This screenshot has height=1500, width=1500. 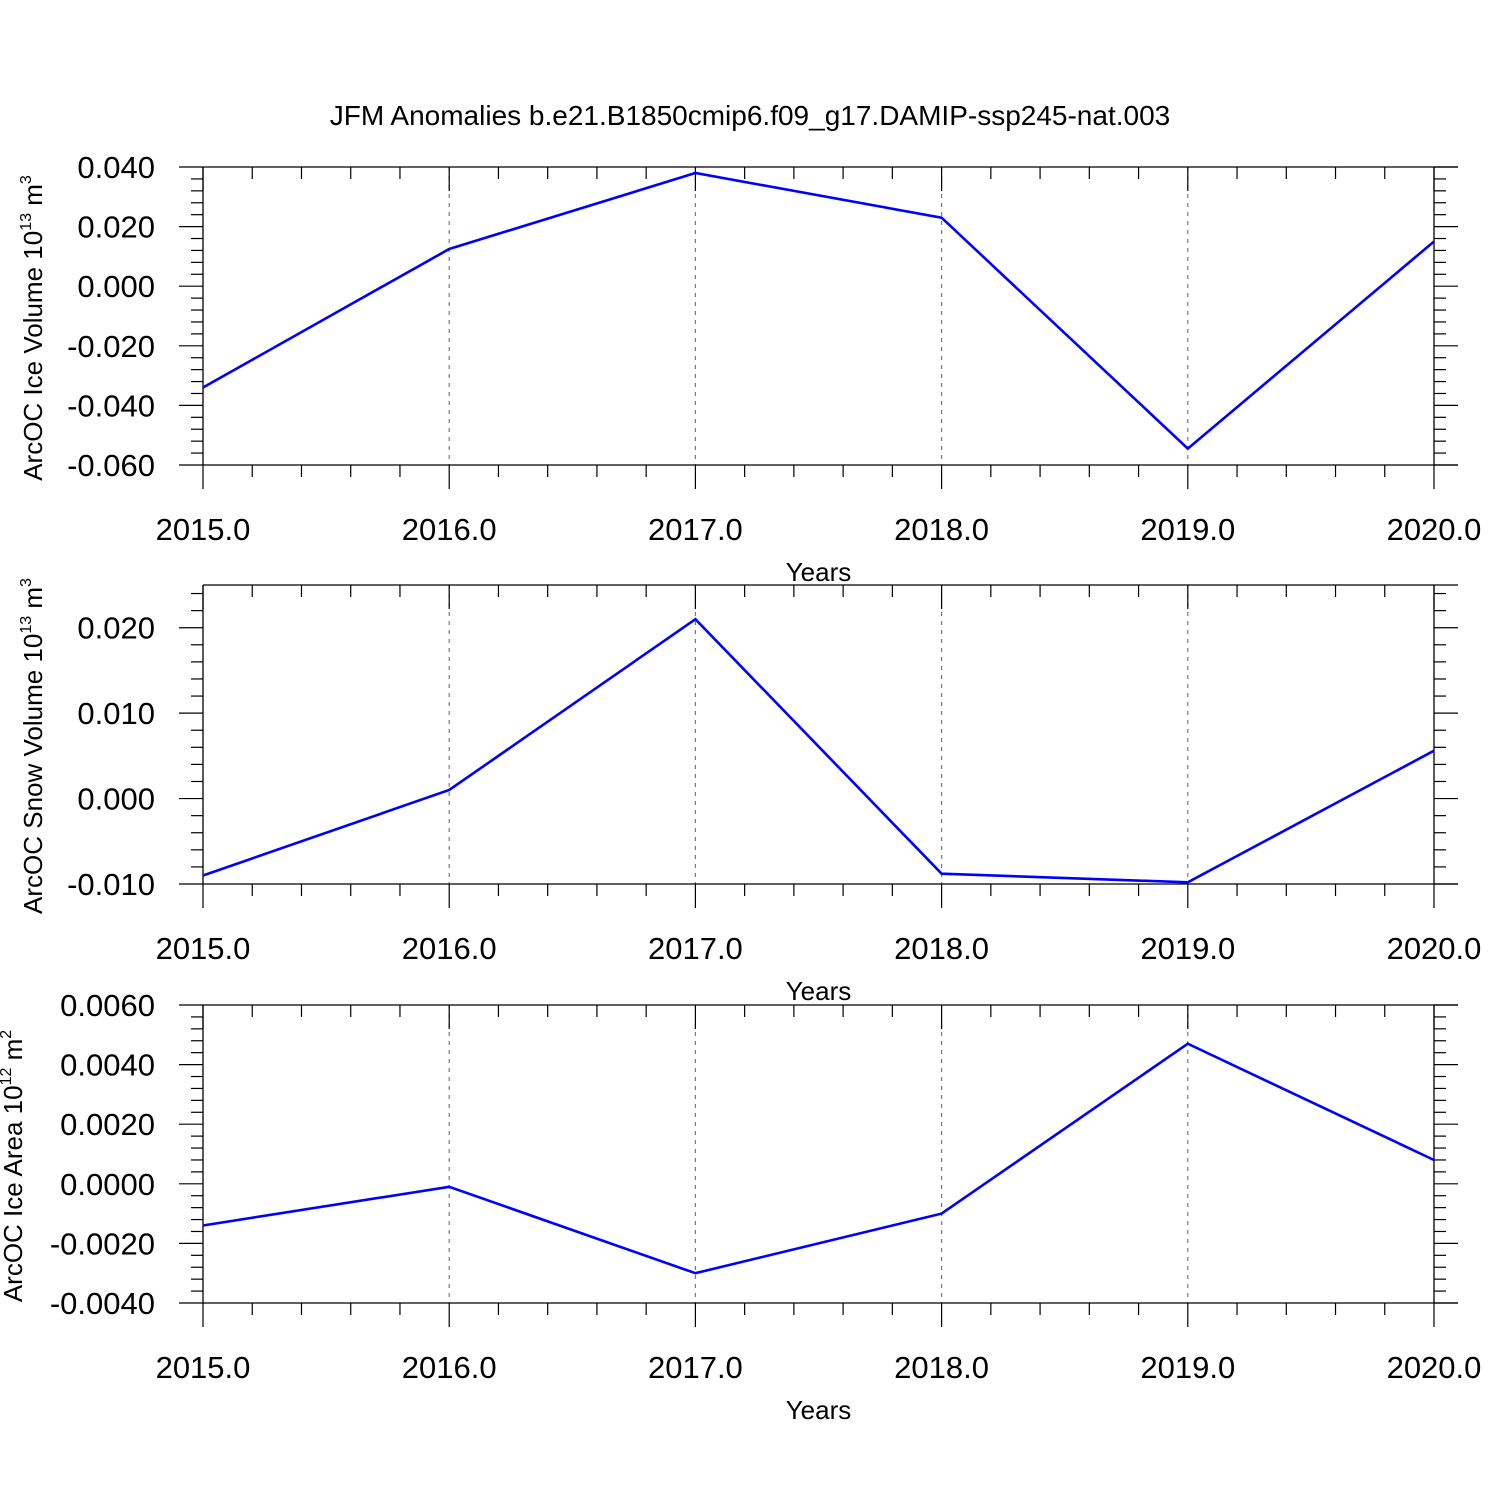 I want to click on y-axis-title: ArcOC Ice Volume 1013 m3, so click(x=33, y=328).